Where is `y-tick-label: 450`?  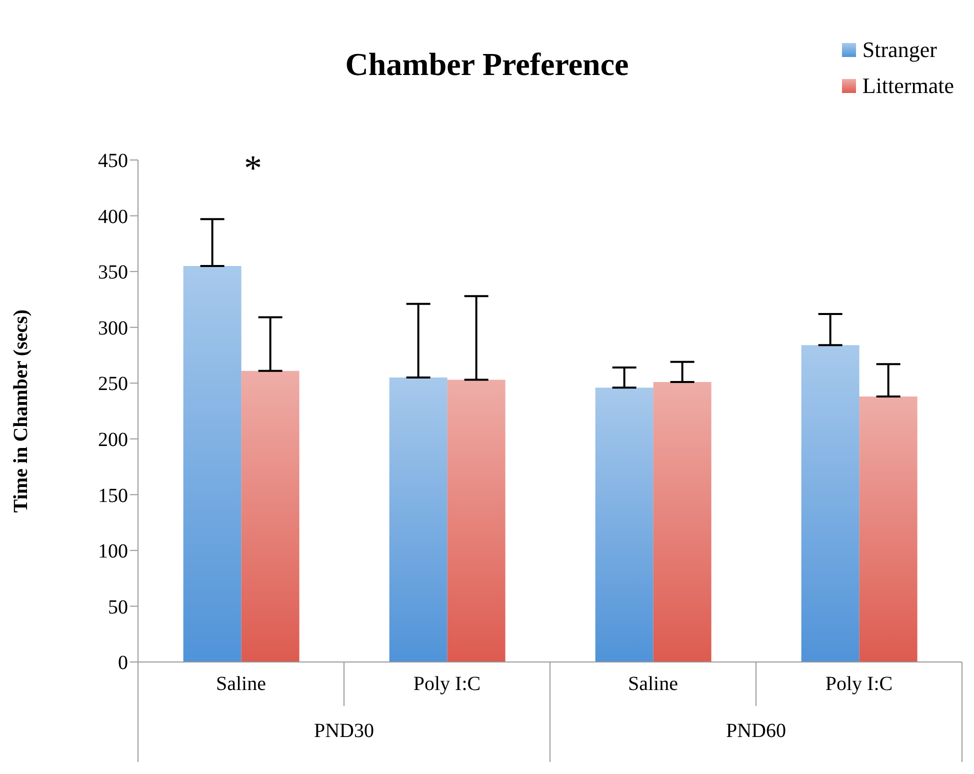
y-tick-label: 450 is located at coordinates (113, 161).